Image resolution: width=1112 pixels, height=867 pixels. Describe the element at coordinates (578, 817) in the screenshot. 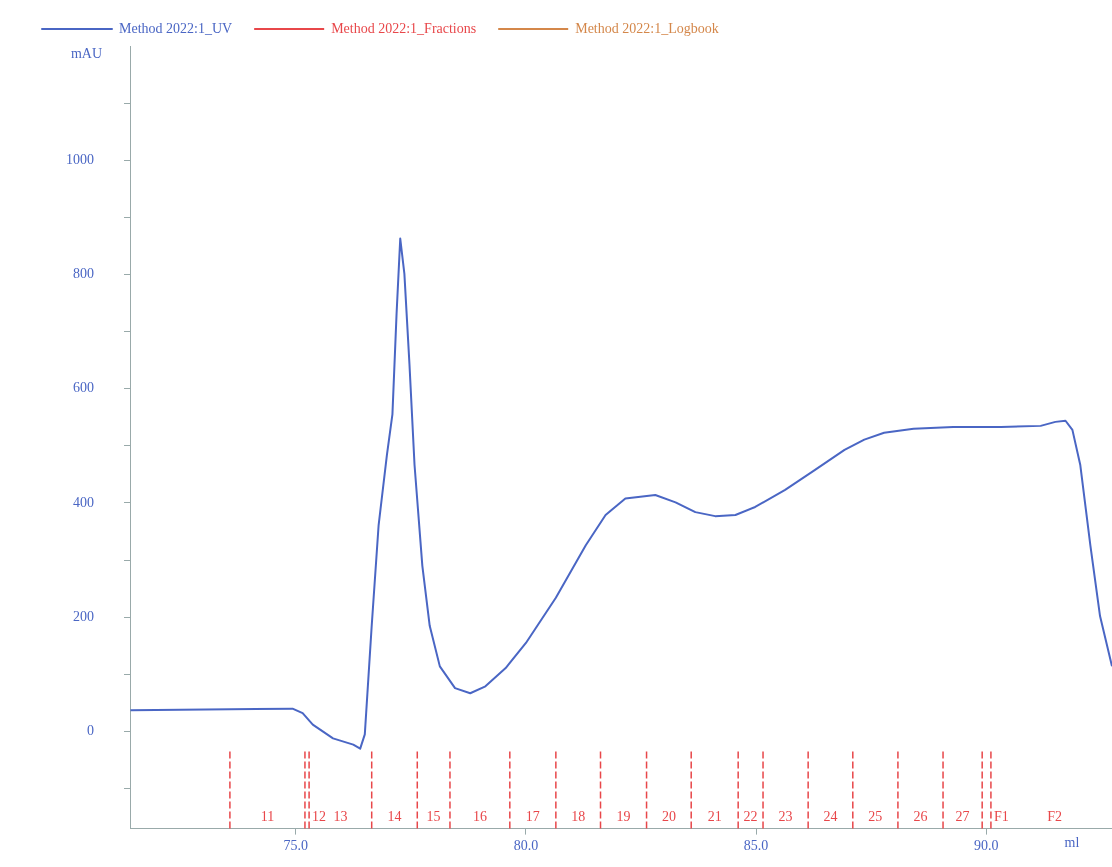

I see `annotation: 18` at that location.